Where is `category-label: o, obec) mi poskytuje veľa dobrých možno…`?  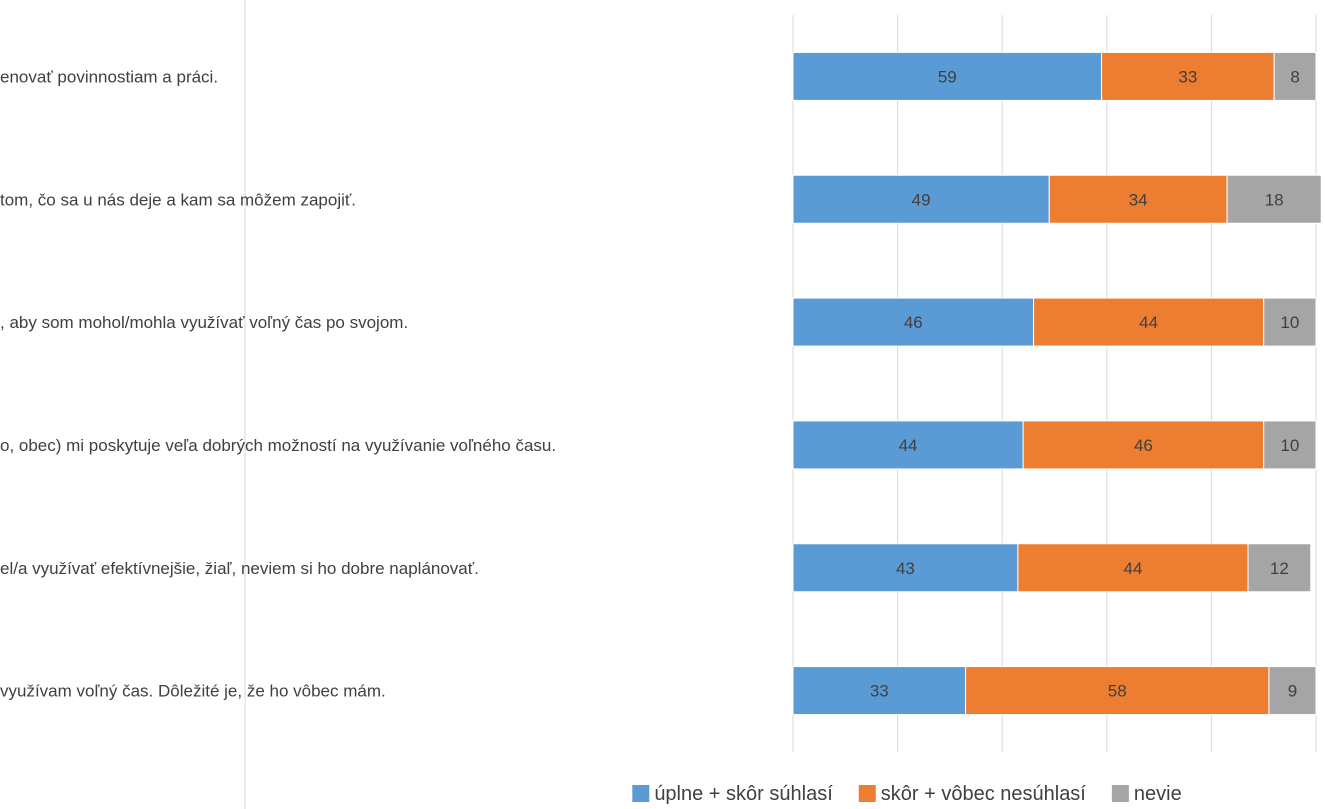 category-label: o, obec) mi poskytuje veľa dobrých možno… is located at coordinates (278, 445).